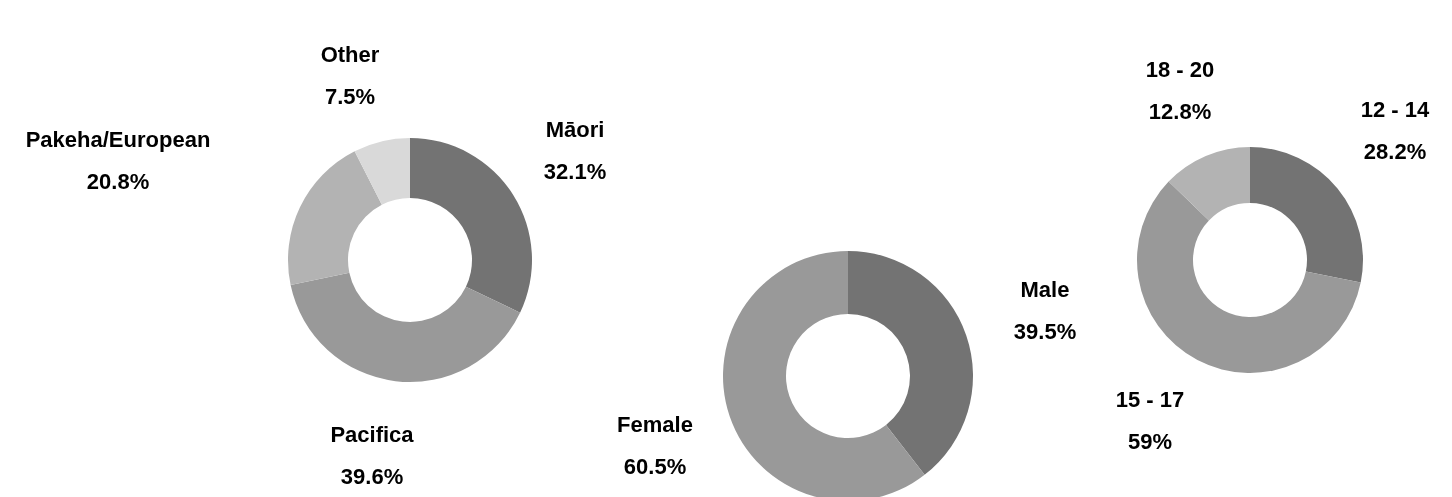 Image resolution: width=1452 pixels, height=497 pixels. What do you see at coordinates (1150, 441) in the screenshot?
I see `data-label: 59%` at bounding box center [1150, 441].